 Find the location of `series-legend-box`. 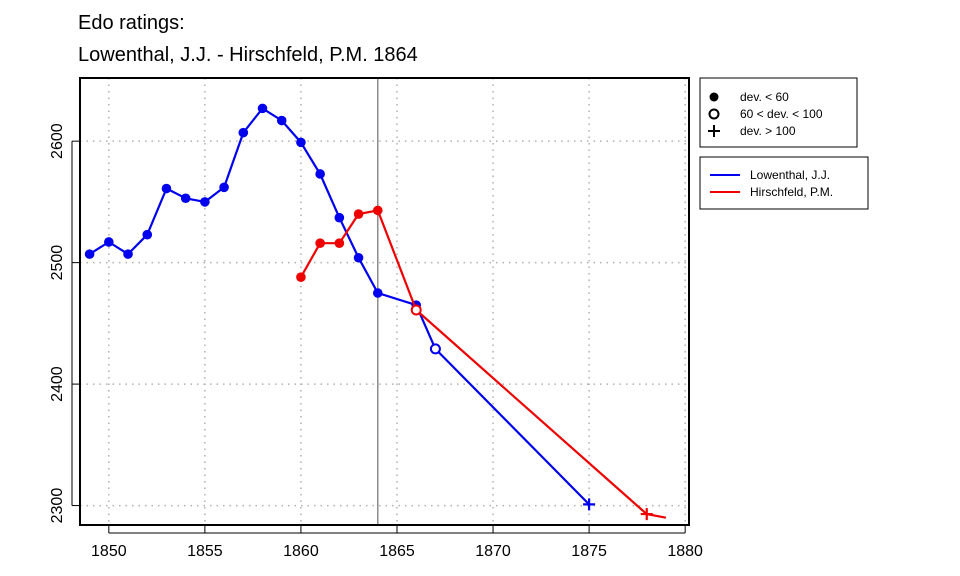

series-legend-box is located at coordinates (784, 183).